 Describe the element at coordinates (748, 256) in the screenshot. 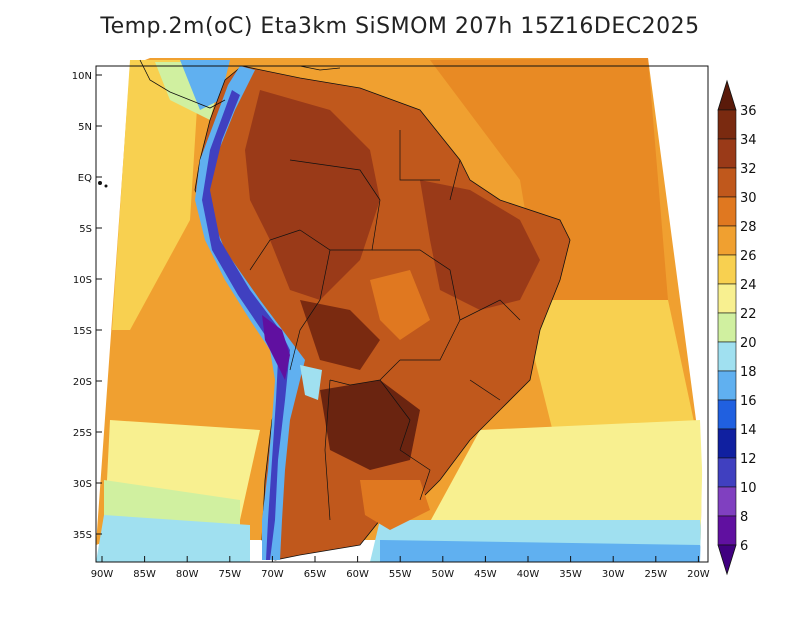

I see `colorbar-label: 26` at that location.